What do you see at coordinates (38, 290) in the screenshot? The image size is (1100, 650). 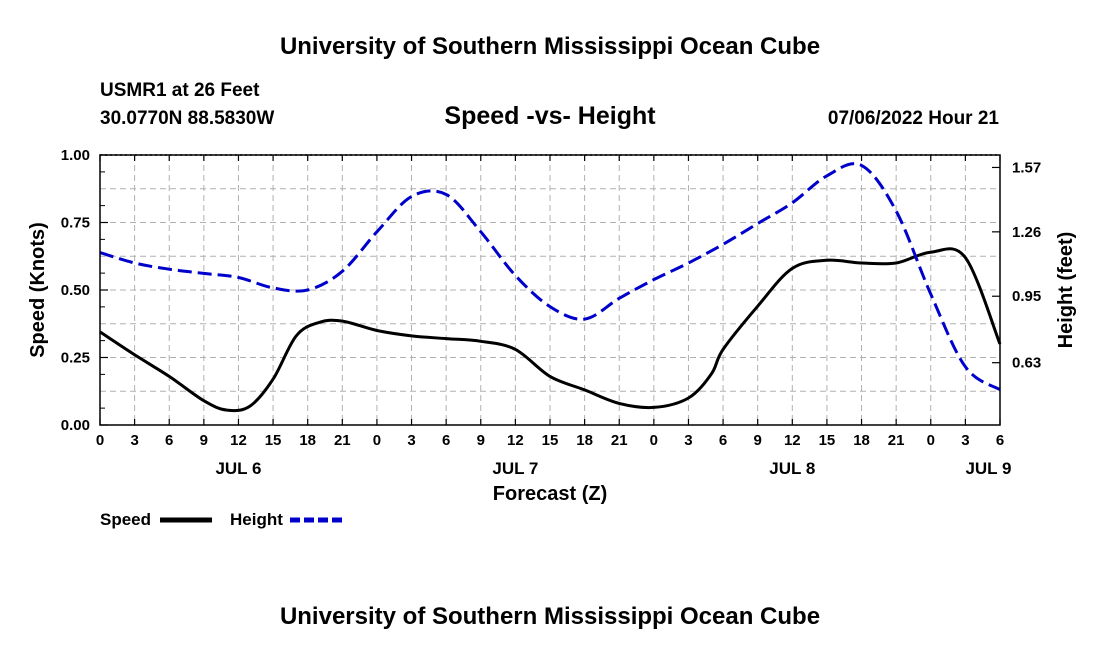 I see `y-axis-left-label: Speed (Knots)` at bounding box center [38, 290].